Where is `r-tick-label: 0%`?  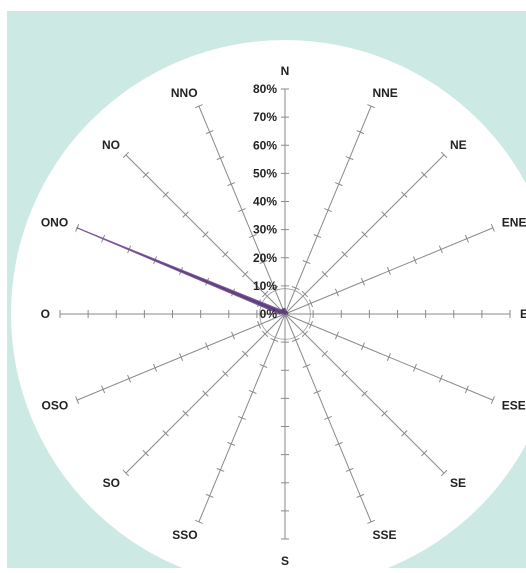 r-tick-label: 0% is located at coordinates (269, 314).